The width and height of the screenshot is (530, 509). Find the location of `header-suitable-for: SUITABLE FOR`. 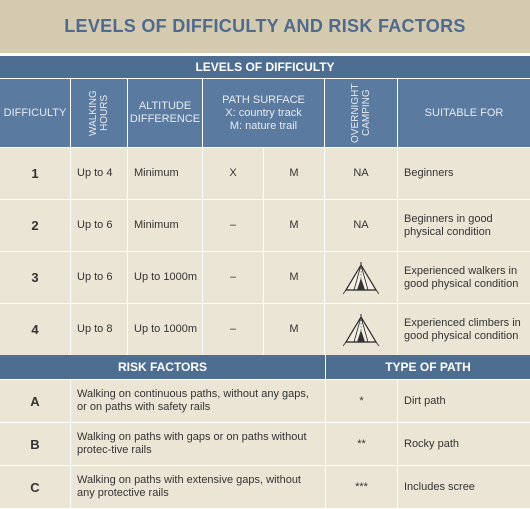

header-suitable-for: SUITABLE FOR is located at coordinates (464, 113).